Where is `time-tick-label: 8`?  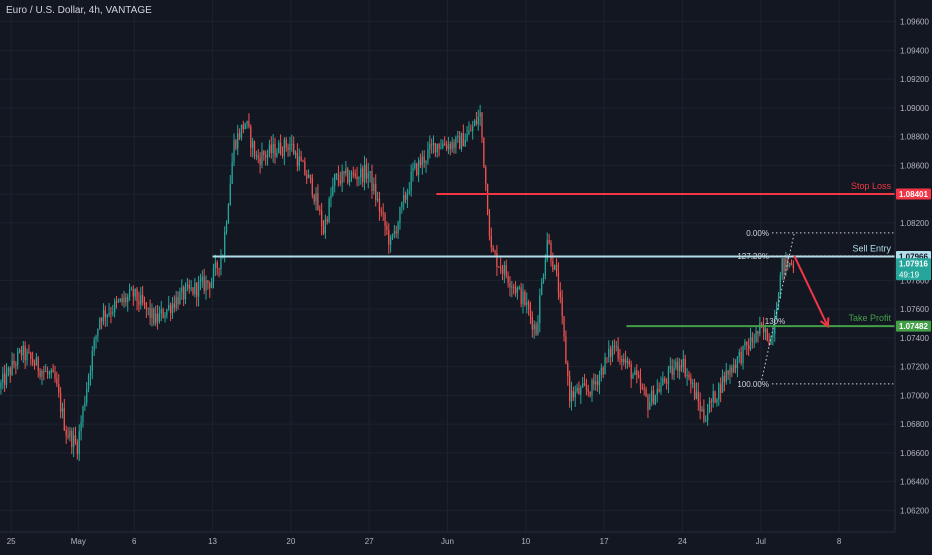 time-tick-label: 8 is located at coordinates (839, 541).